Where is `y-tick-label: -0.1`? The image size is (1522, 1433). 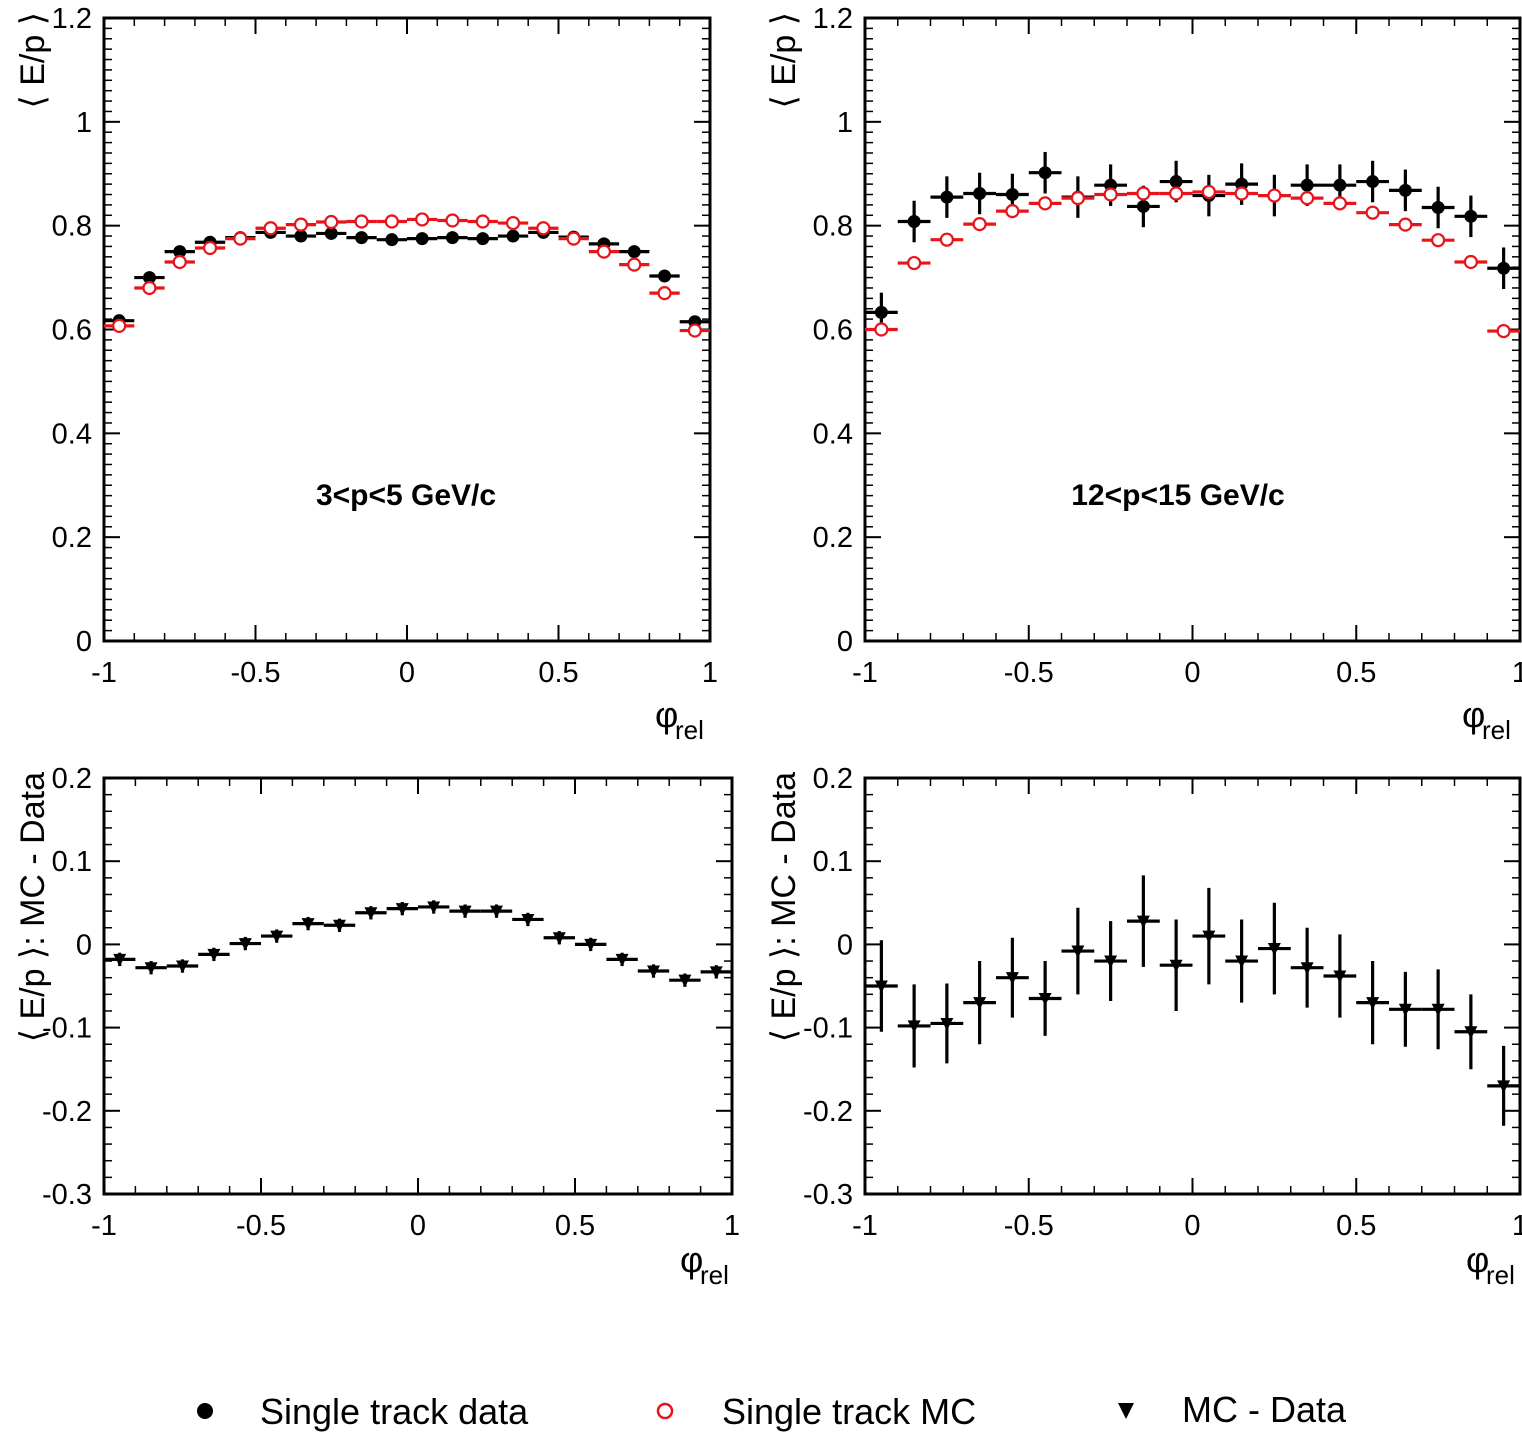 y-tick-label: -0.1 is located at coordinates (67, 1029).